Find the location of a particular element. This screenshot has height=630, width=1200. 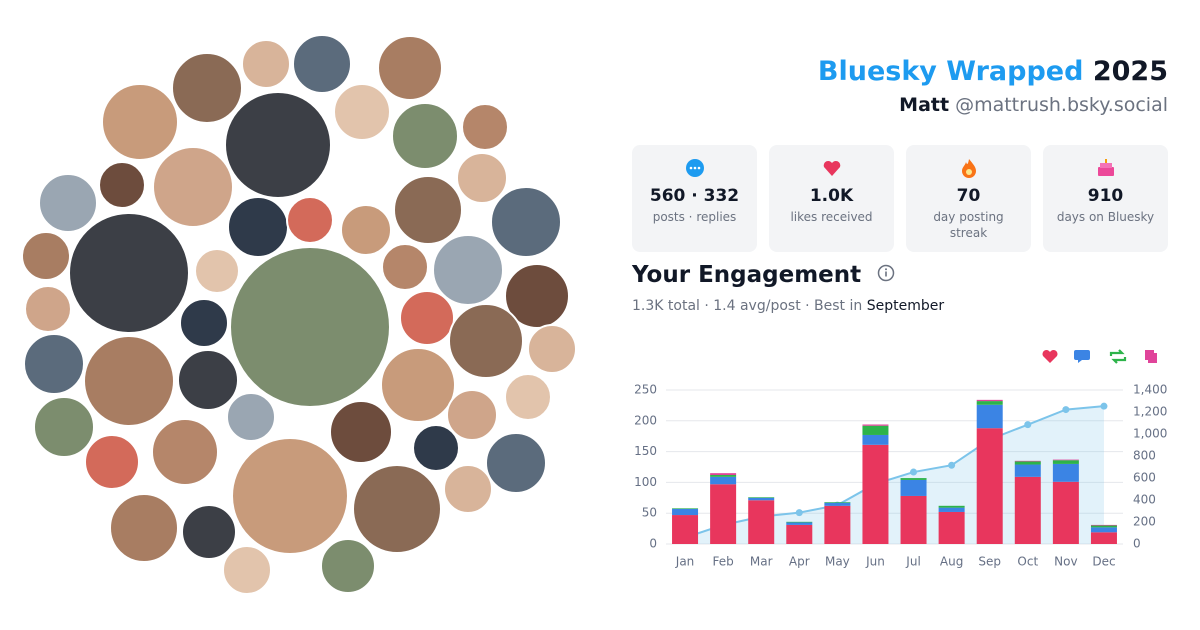

x-tick-label: May is located at coordinates (837, 562).